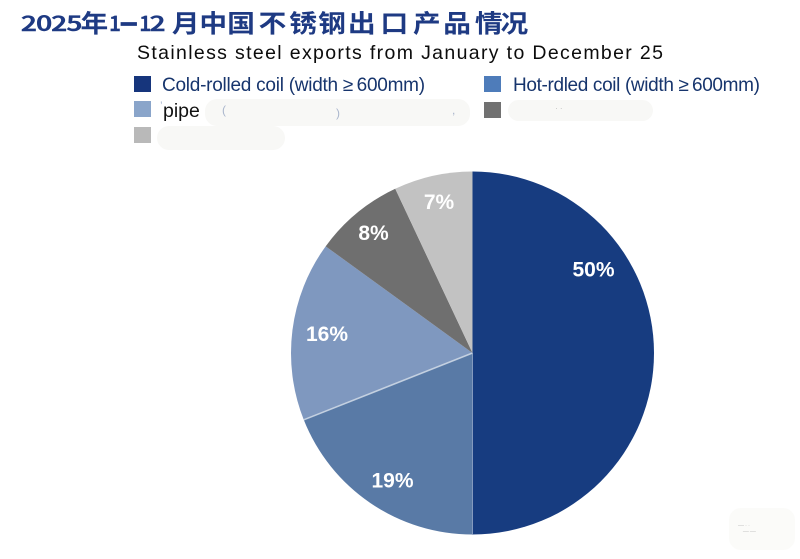 This screenshot has height=559, width=800. Describe the element at coordinates (392, 481) in the screenshot. I see `svg-text: 19%` at that location.